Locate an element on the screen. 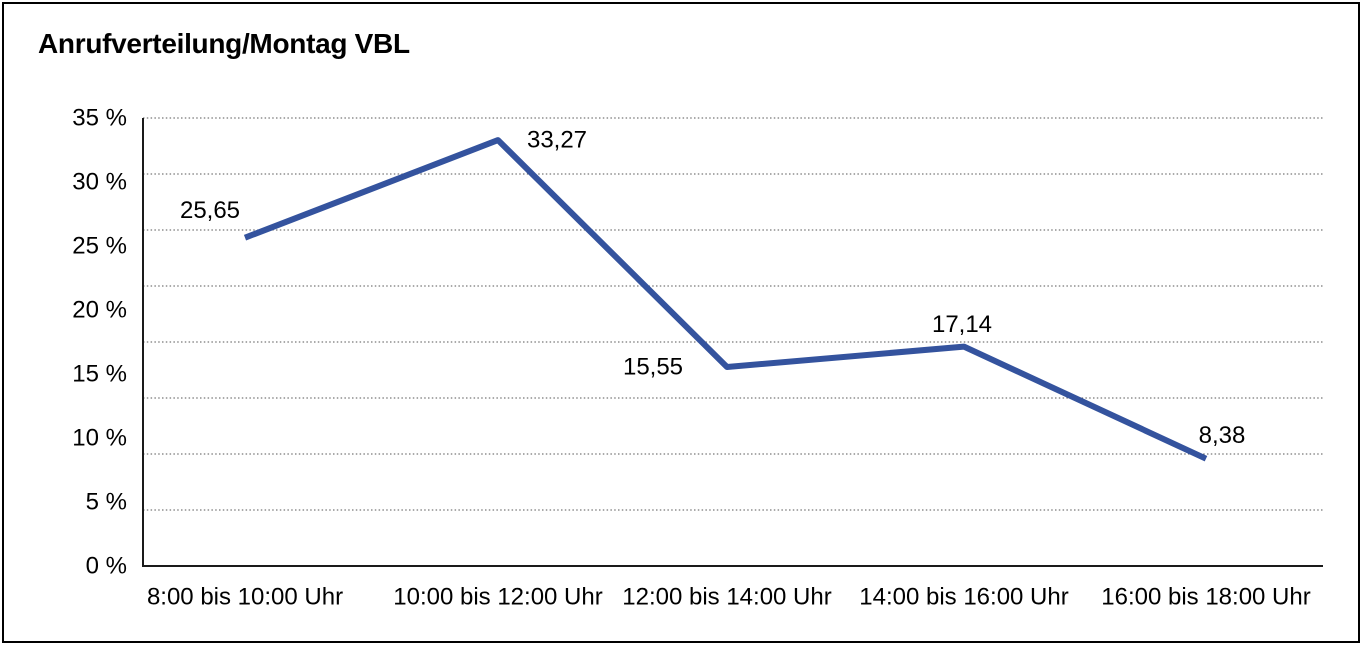 The image size is (1363, 646). x-axis-category-label: 10:00 bis 12:00 Uhr is located at coordinates (497, 597).